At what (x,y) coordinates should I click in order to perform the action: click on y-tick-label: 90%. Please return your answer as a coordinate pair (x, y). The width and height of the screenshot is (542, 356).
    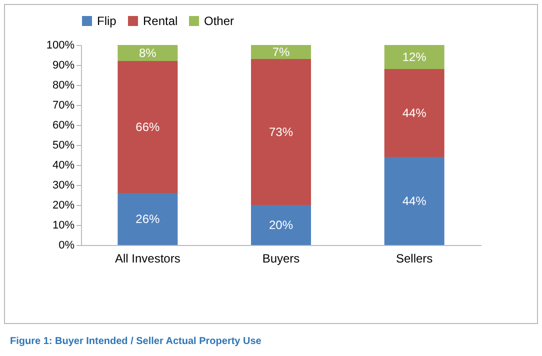
    Looking at the image, I should click on (63, 66).